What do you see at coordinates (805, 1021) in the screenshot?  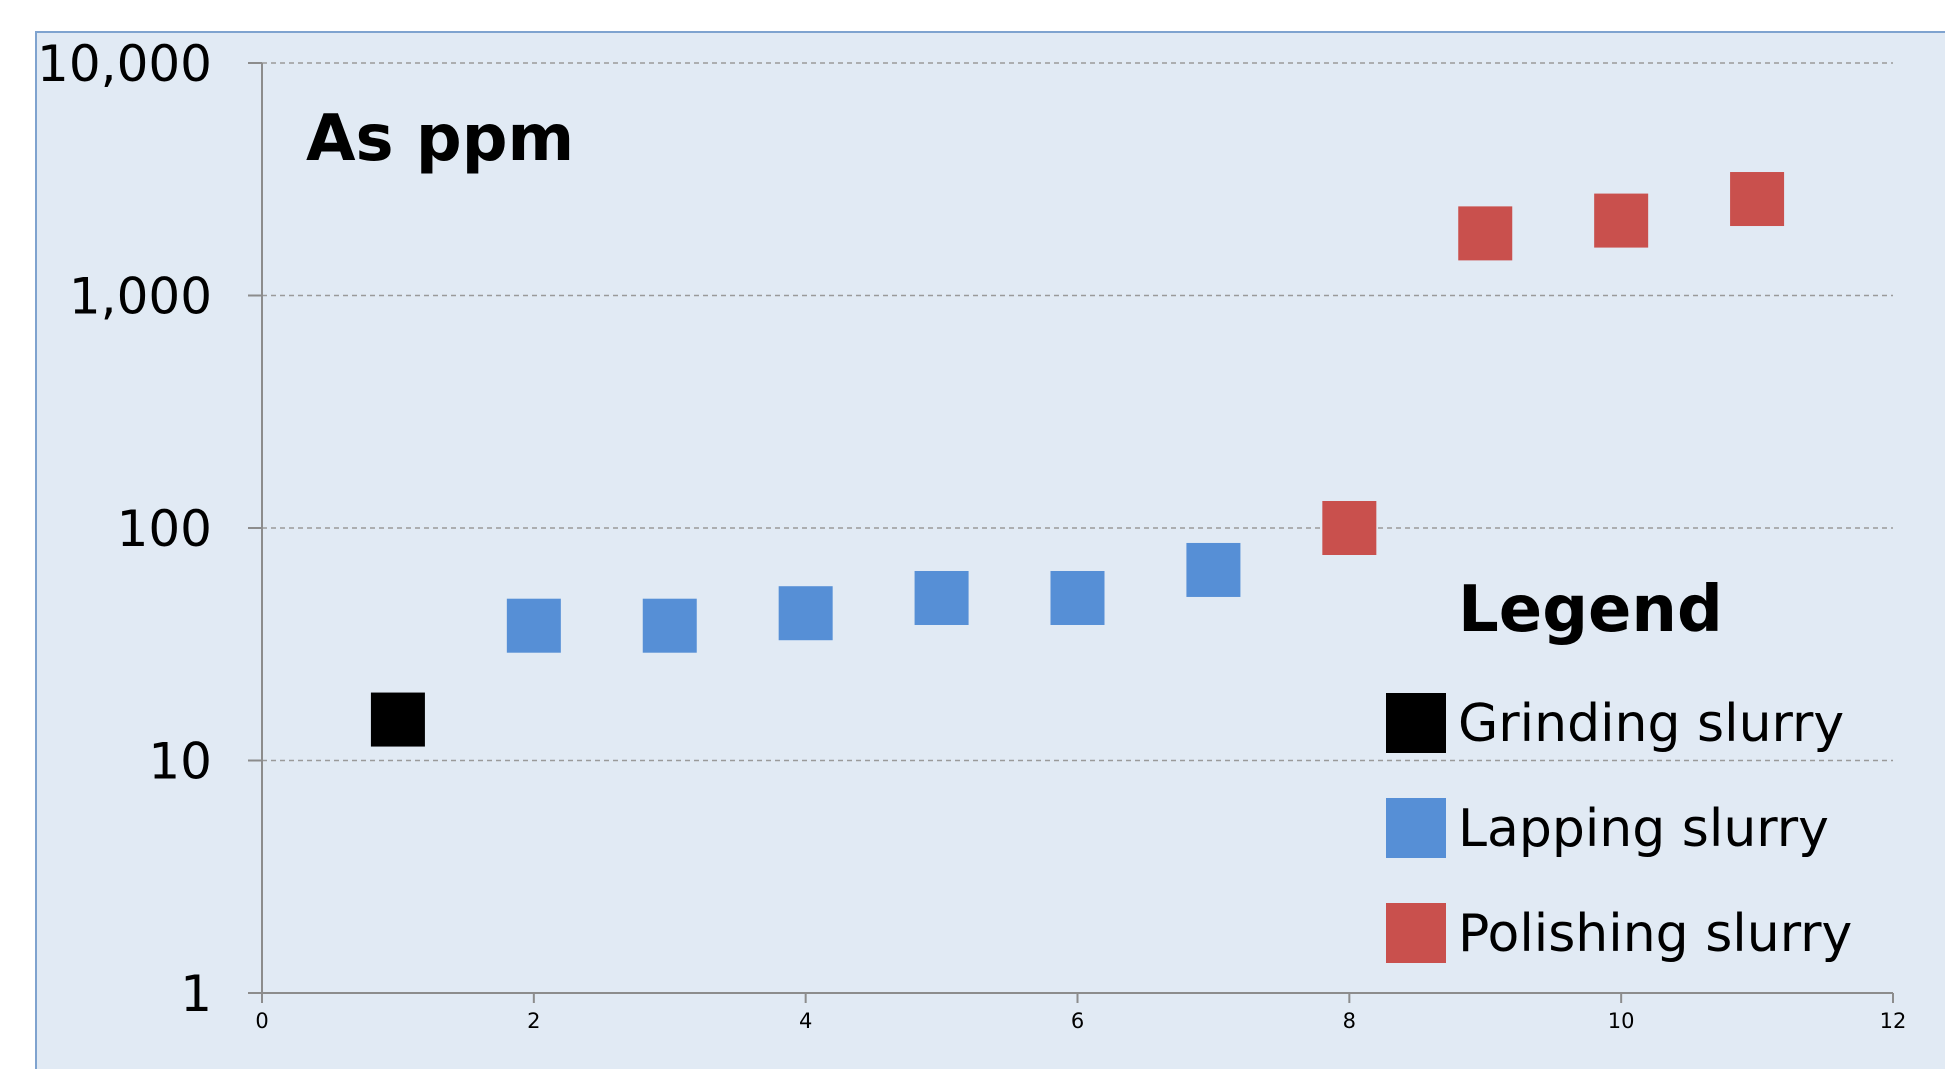 I see `x-tick-label: 4` at bounding box center [805, 1021].